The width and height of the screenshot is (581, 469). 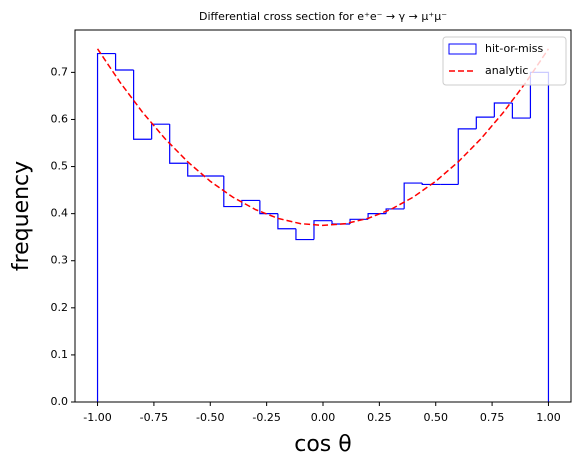 I want to click on legend-label: analytic, so click(x=506, y=70).